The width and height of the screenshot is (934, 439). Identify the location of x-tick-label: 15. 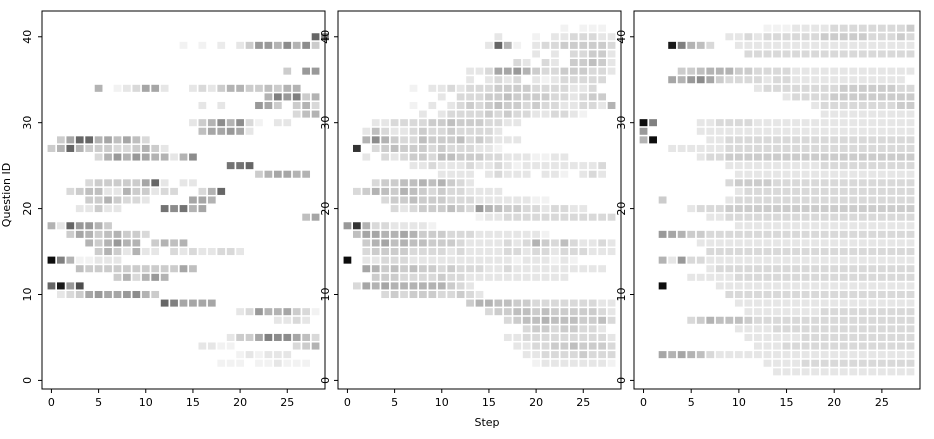
(489, 402).